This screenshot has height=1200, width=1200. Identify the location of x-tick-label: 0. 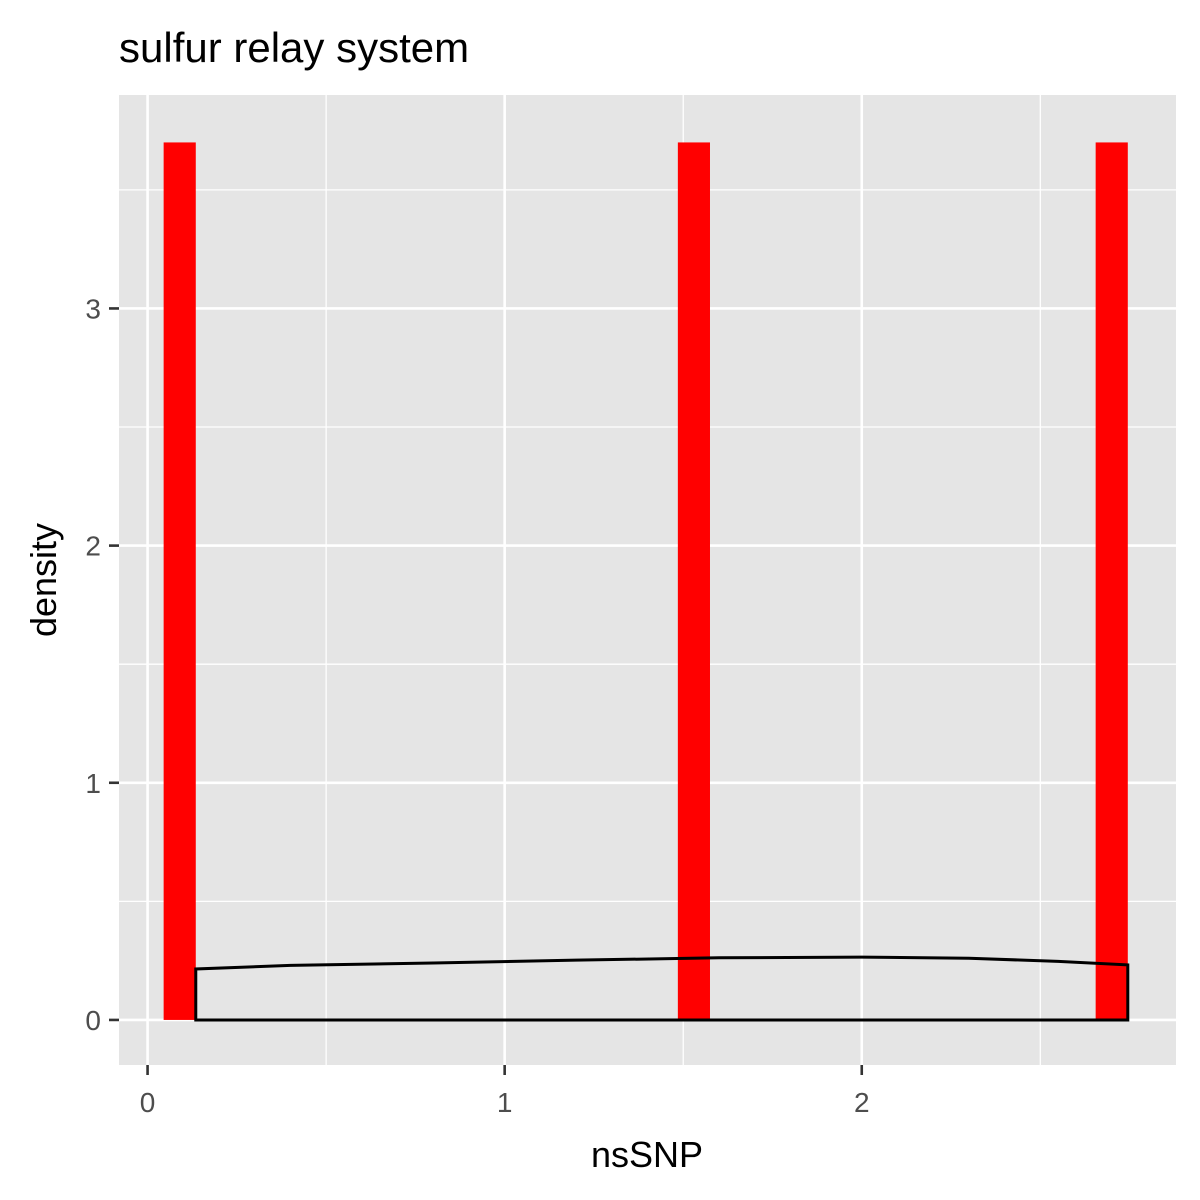
(148, 1102).